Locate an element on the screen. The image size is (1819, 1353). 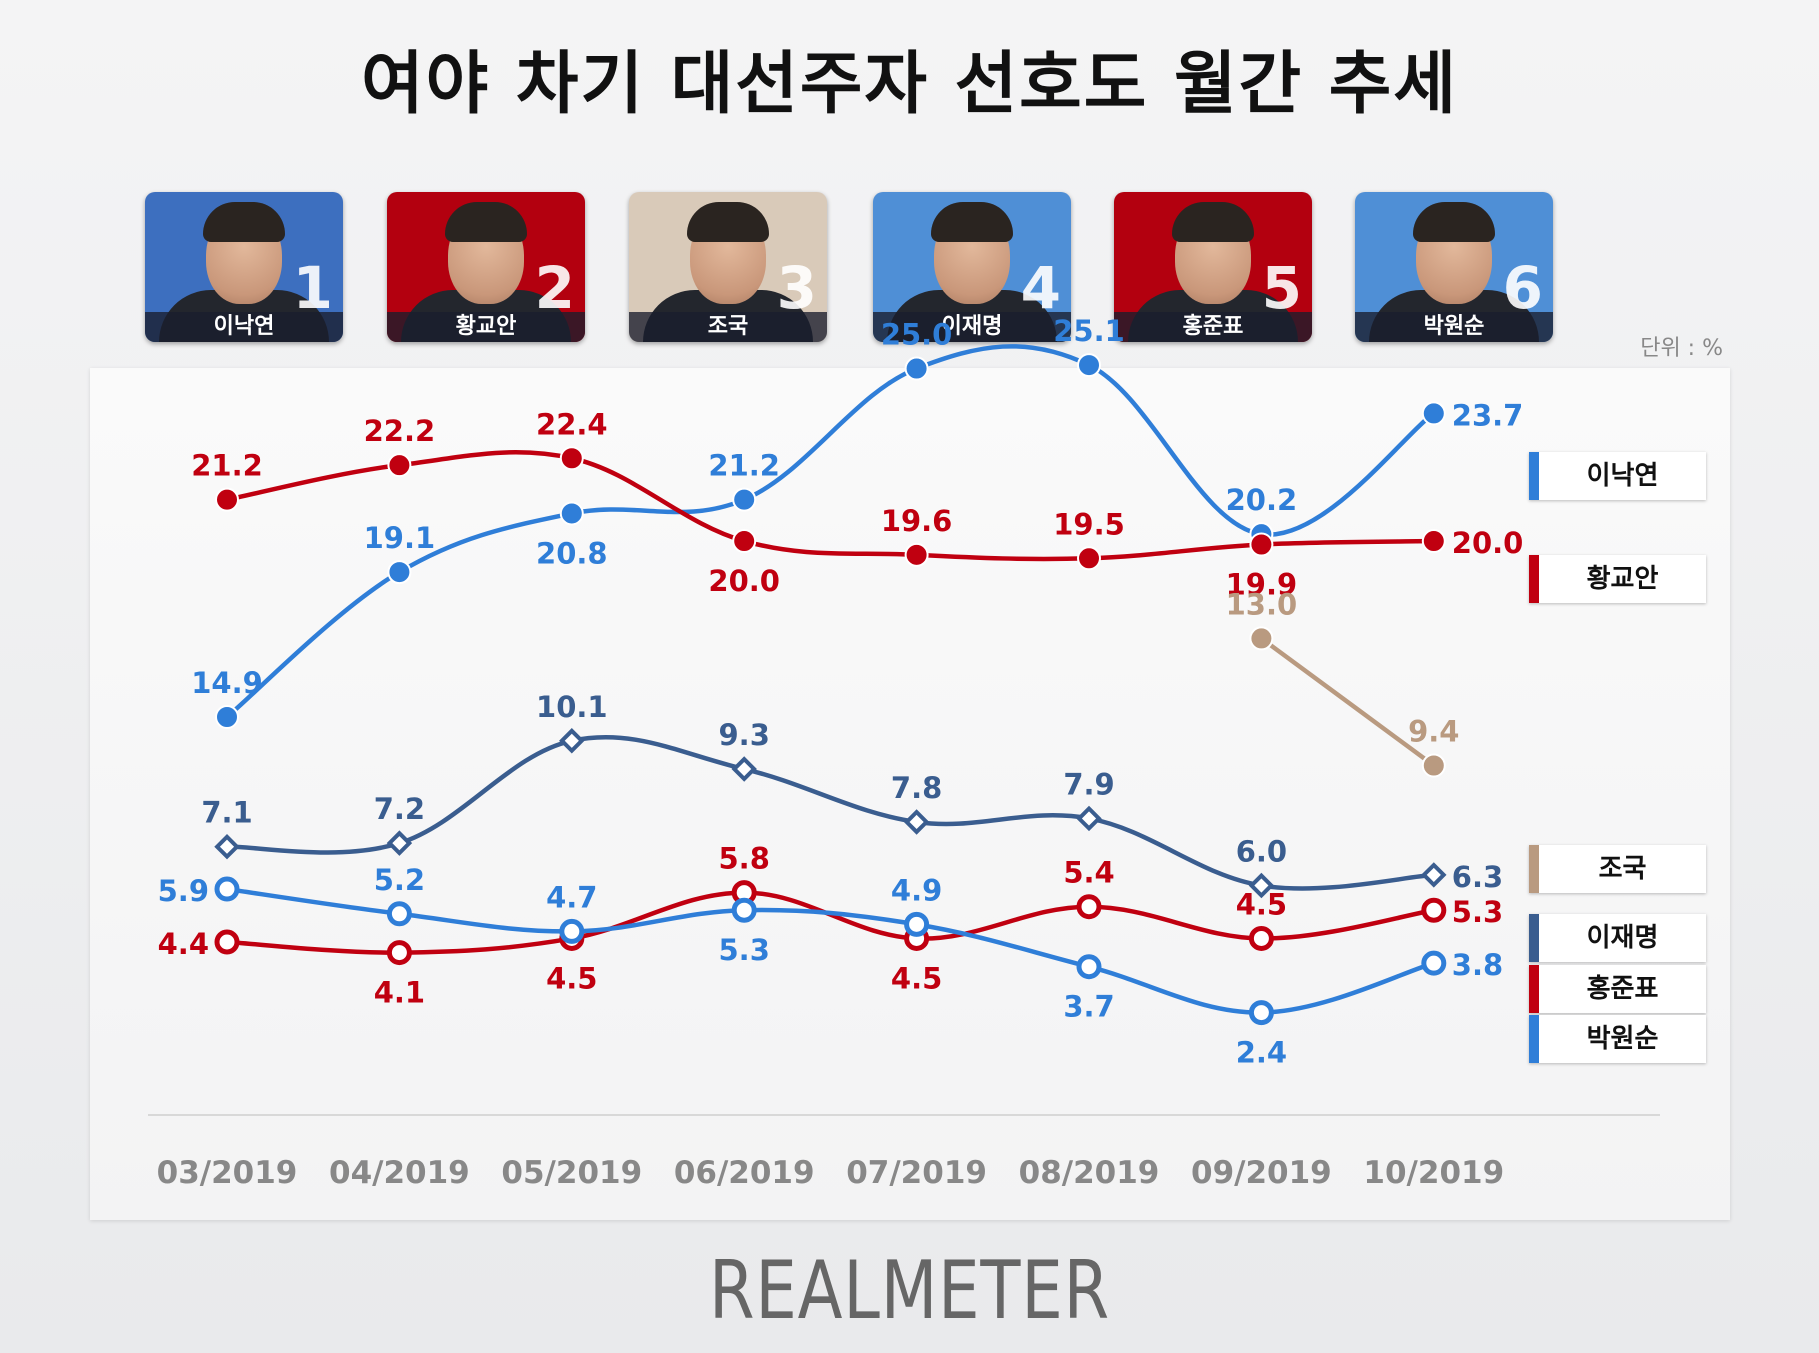
data-label: 20.2 is located at coordinates (1262, 500).